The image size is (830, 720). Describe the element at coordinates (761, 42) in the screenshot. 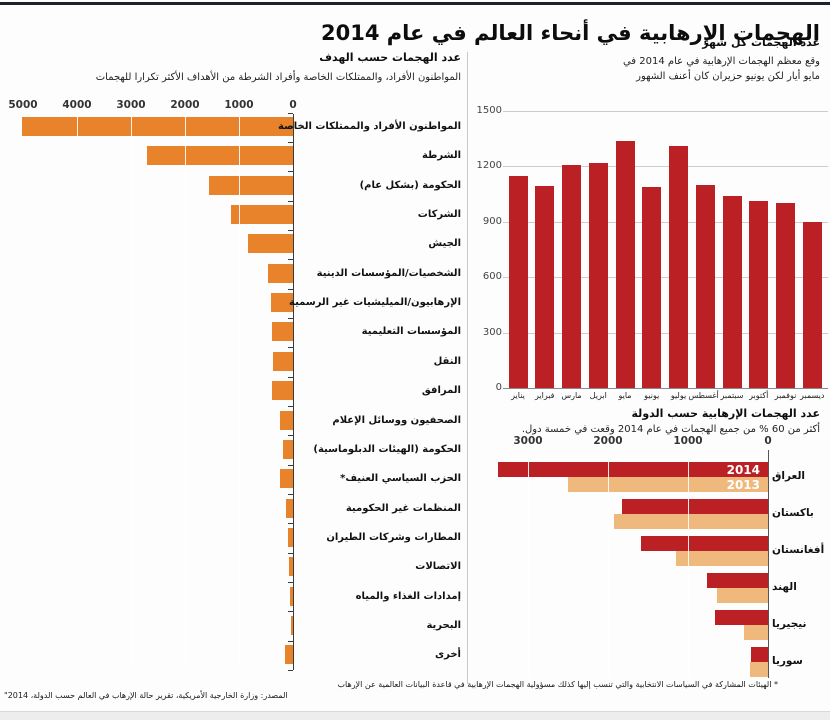

I see `monthly-chart-title: عدد الهجمات كل شهر` at that location.